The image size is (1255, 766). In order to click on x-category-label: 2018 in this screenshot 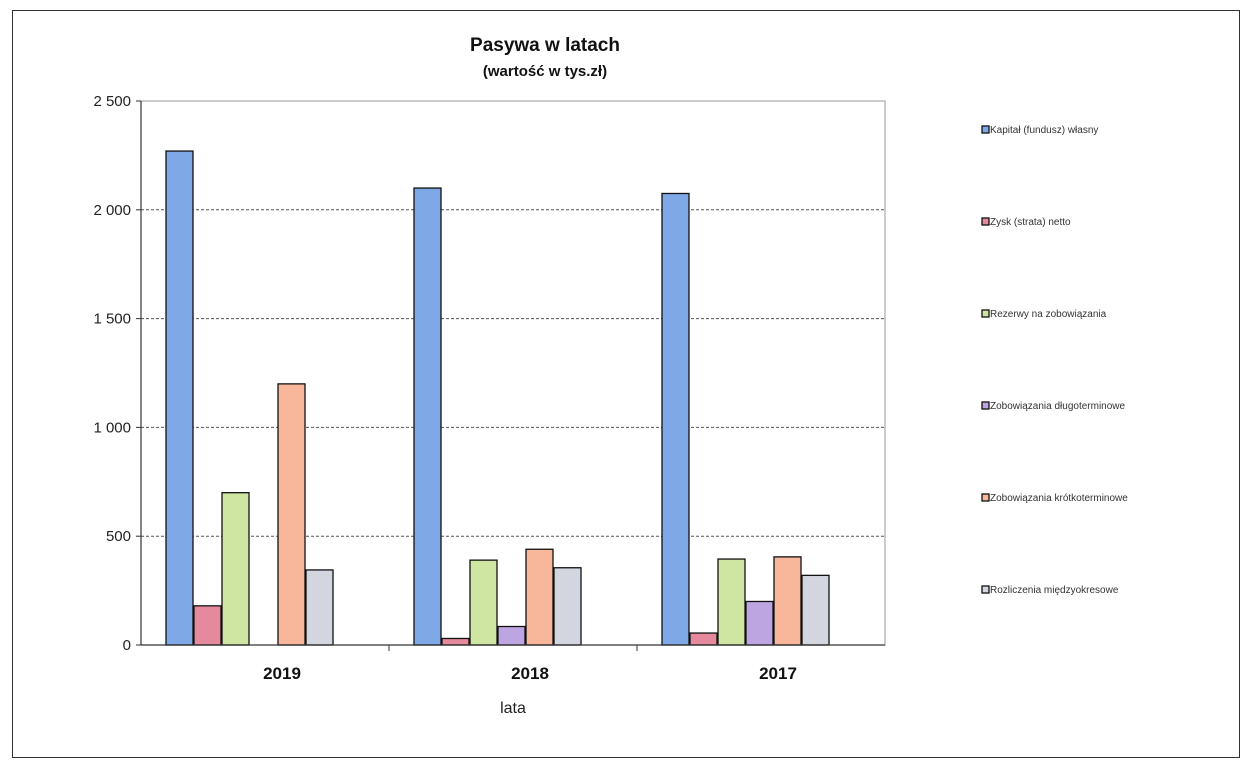, I will do `click(530, 673)`.